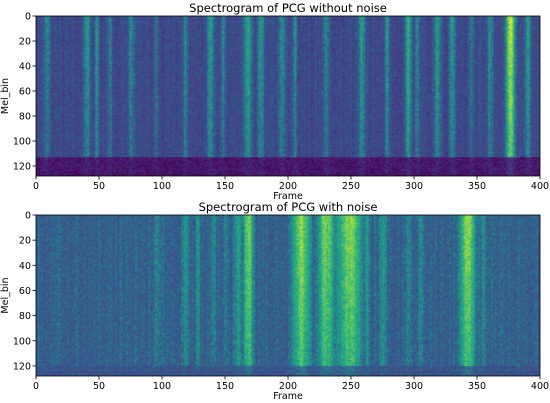  What do you see at coordinates (288, 207) in the screenshot?
I see `chart-title: Spectrogram of PCG with noise` at bounding box center [288, 207].